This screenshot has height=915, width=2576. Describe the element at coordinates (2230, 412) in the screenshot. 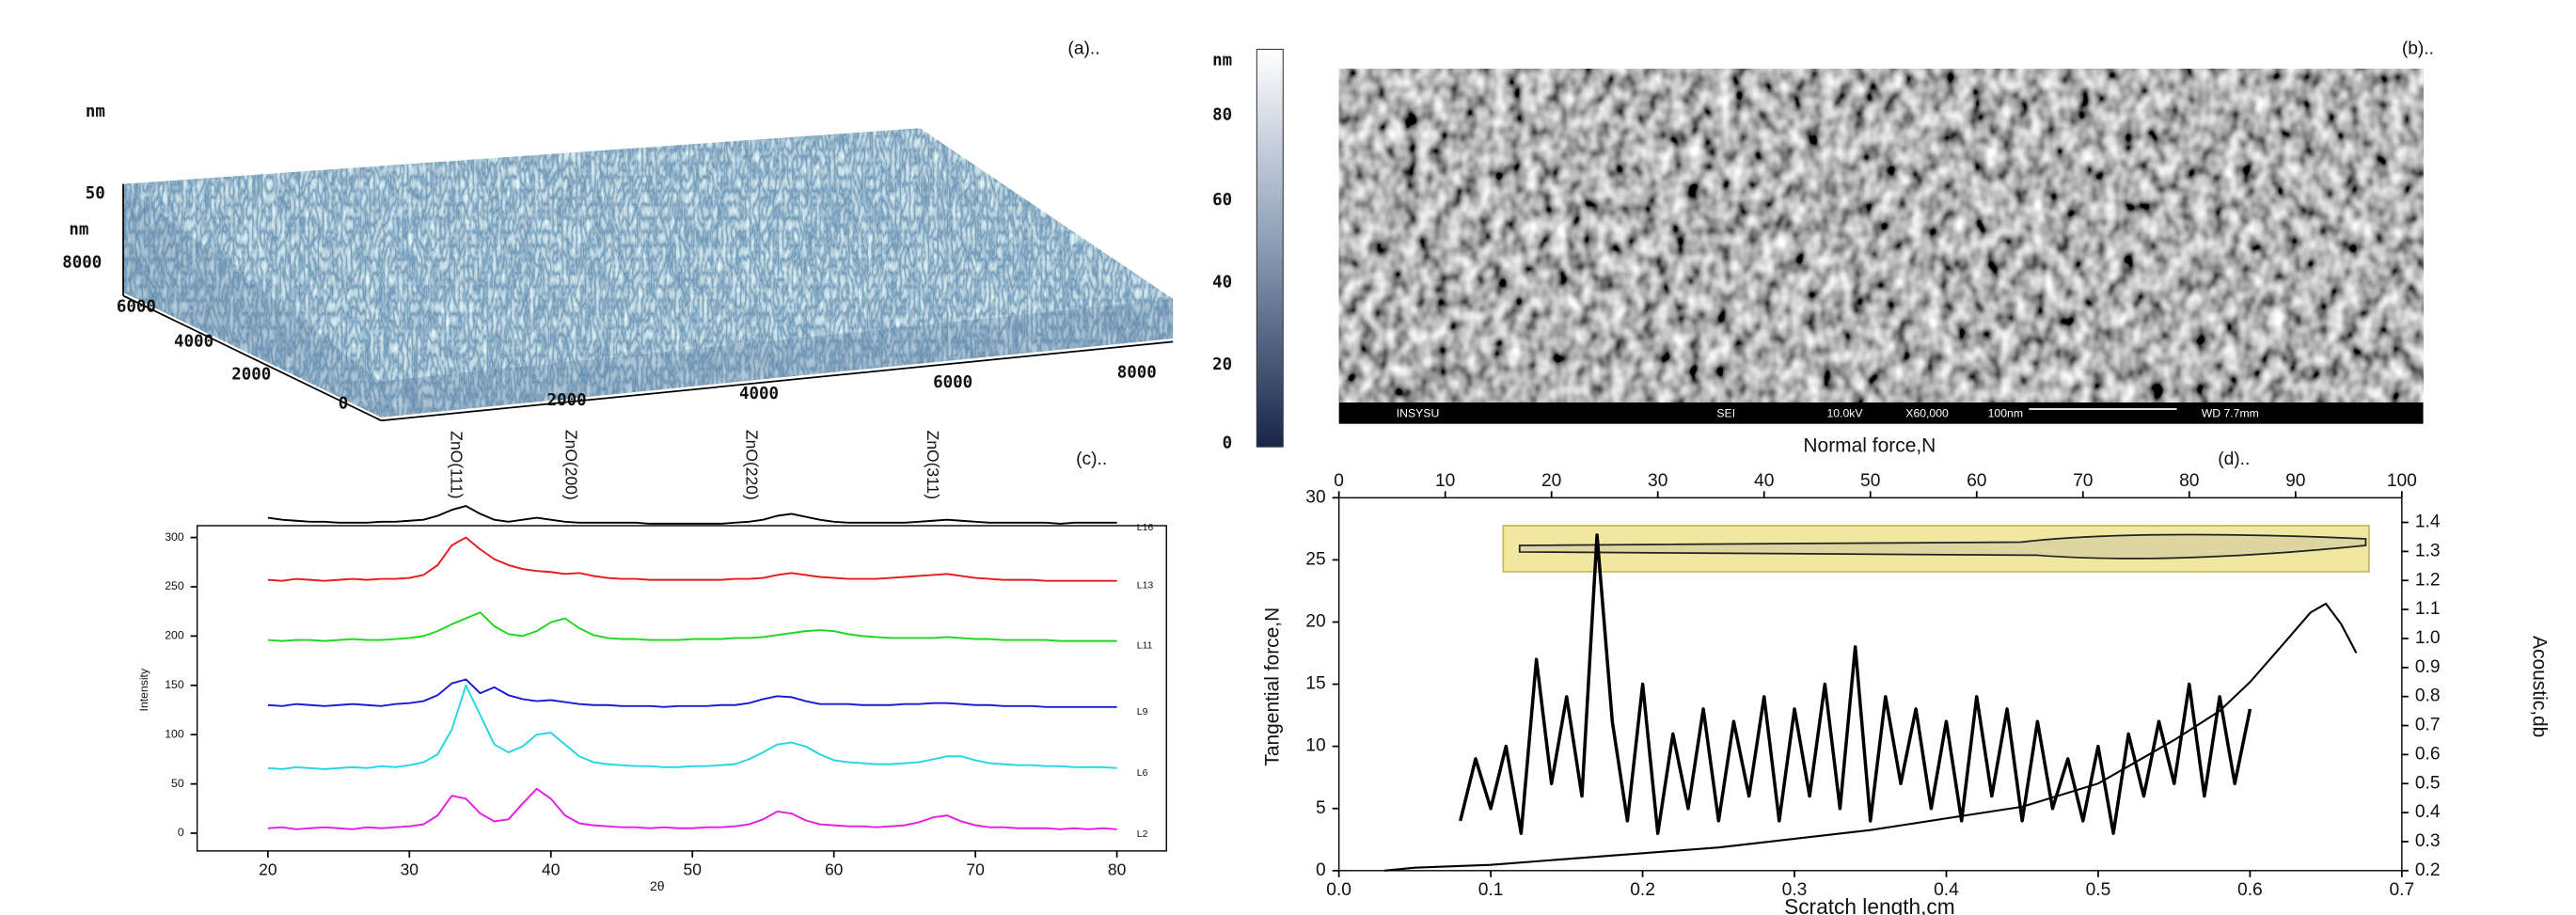

I see `sem-info: WD 7.7mm` at that location.